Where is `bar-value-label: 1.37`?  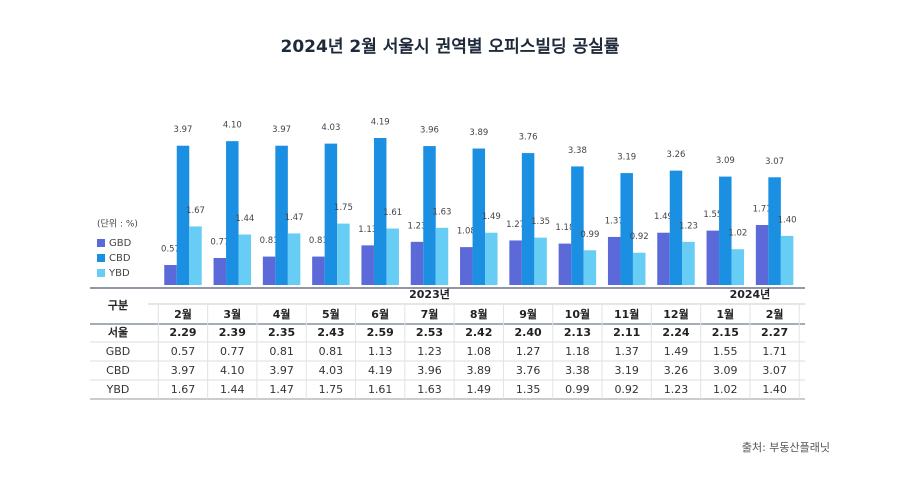 bar-value-label: 1.37 is located at coordinates (614, 221).